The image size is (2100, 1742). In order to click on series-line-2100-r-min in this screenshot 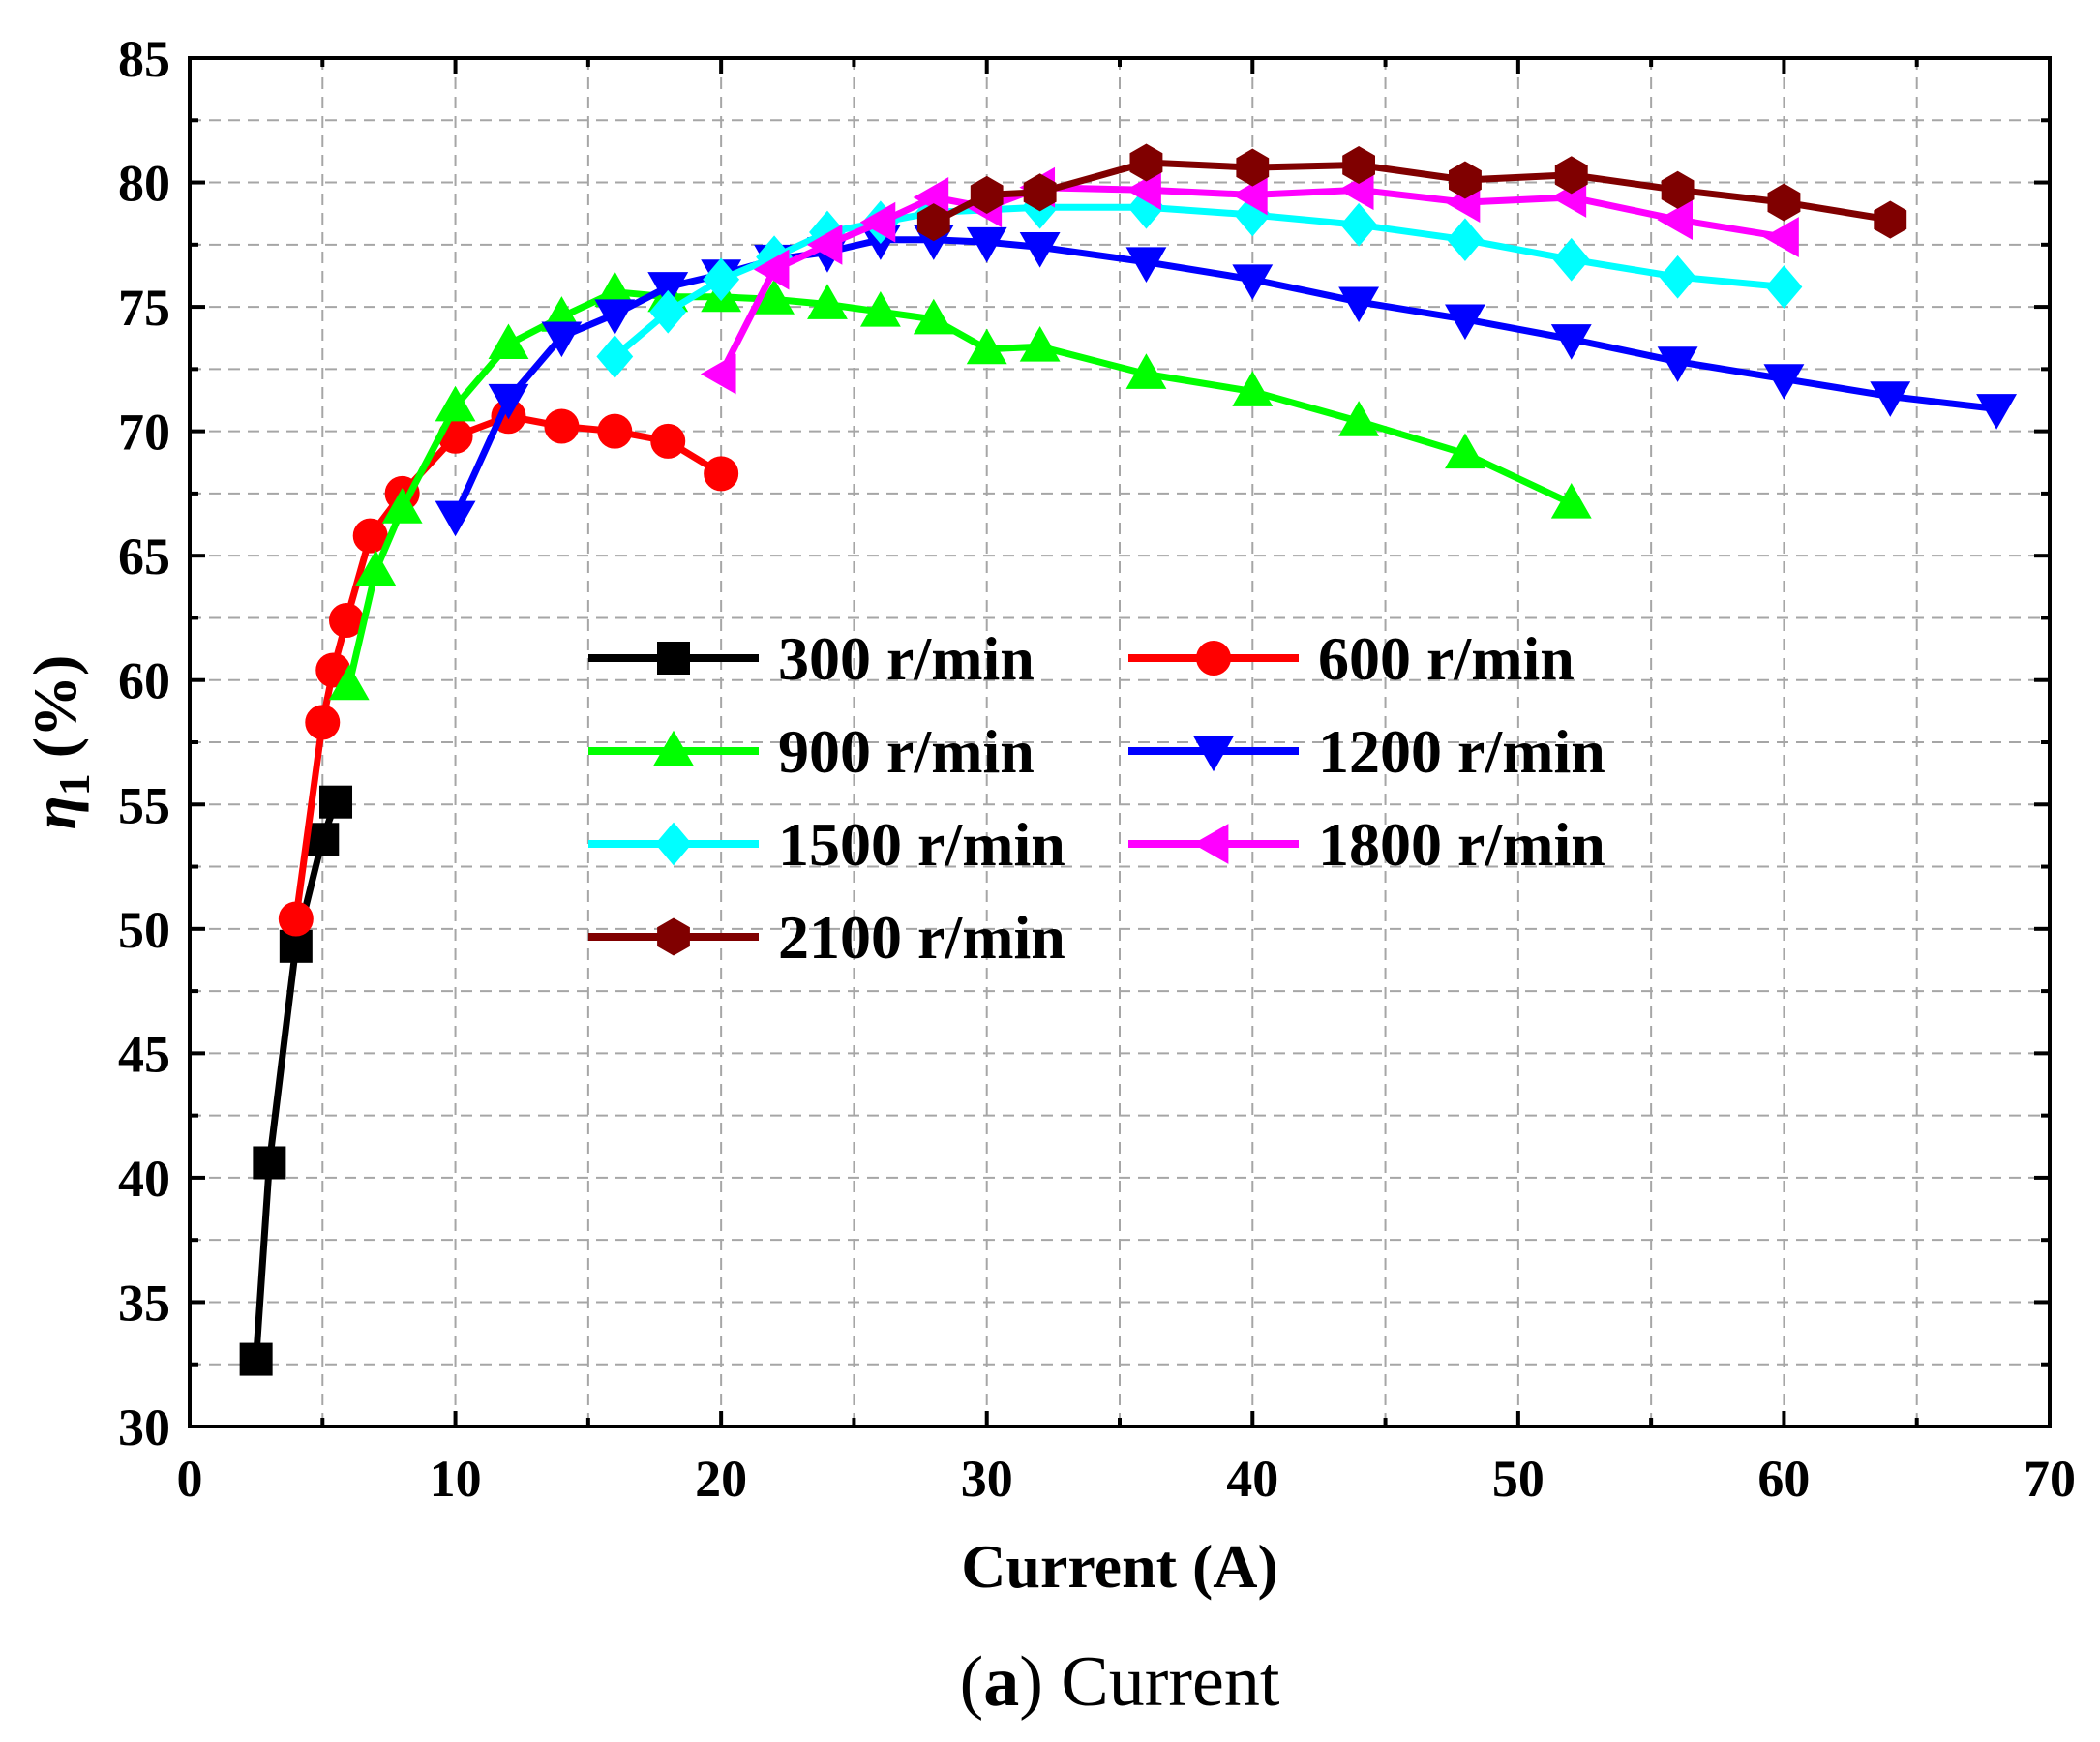, I will do `click(1412, 192)`.